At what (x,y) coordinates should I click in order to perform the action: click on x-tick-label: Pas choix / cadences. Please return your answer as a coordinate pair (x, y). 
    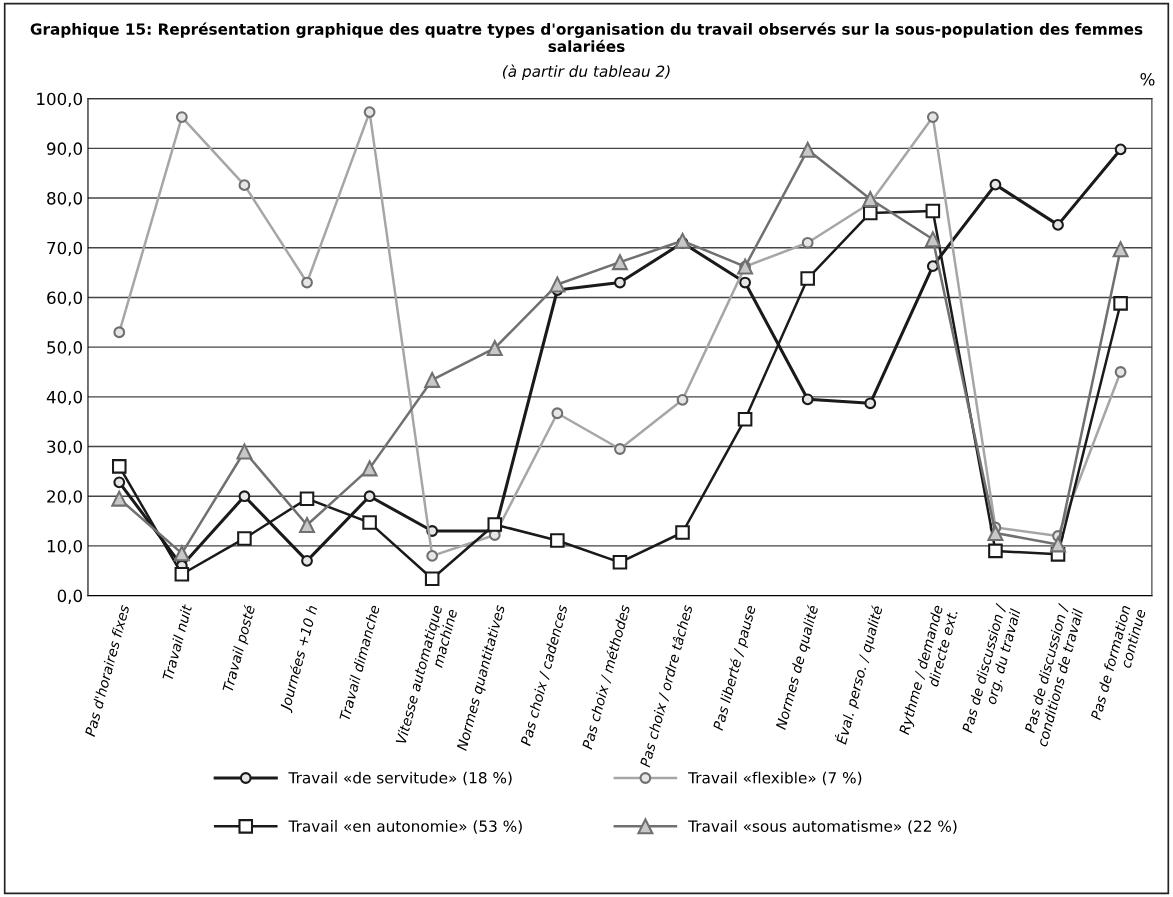
    Looking at the image, I should click on (544, 675).